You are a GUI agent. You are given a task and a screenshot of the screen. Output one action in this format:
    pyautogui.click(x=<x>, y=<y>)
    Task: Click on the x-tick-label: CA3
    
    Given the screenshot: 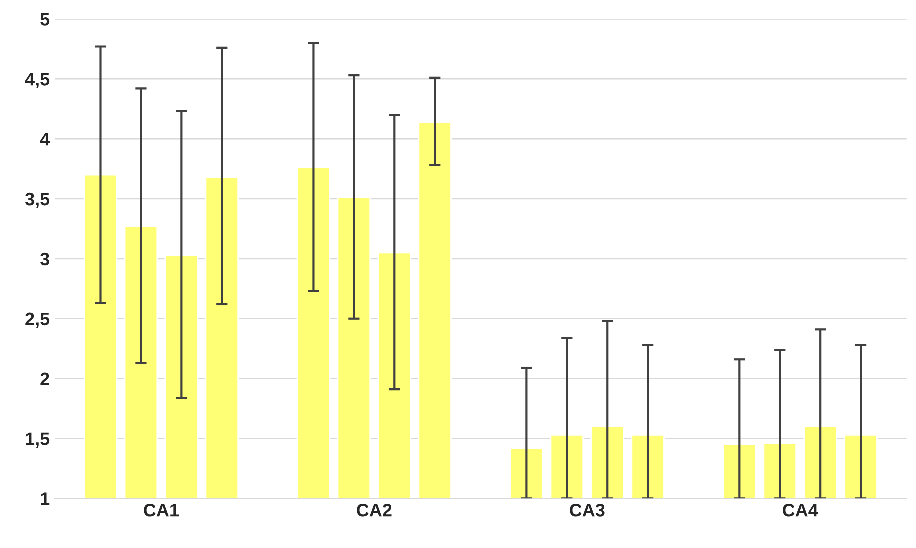 What is the action you would take?
    pyautogui.click(x=587, y=510)
    